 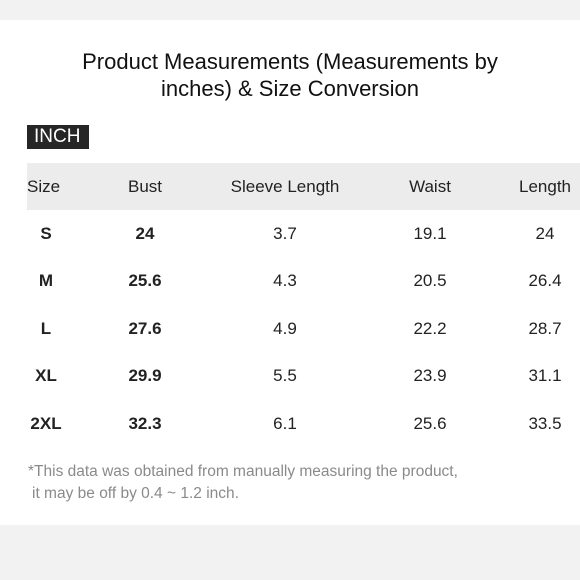 What do you see at coordinates (145, 281) in the screenshot?
I see `cell-bust: 25.6` at bounding box center [145, 281].